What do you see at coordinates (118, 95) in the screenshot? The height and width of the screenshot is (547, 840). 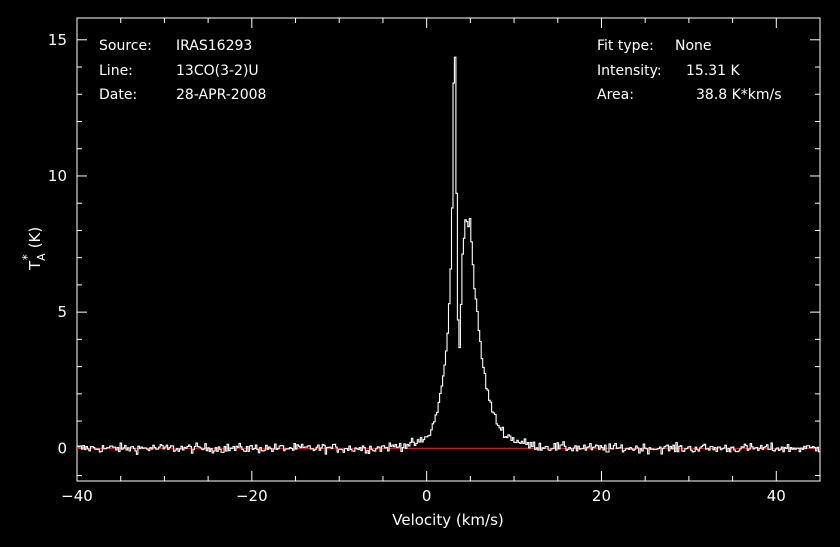 I see `date-label: Date:` at bounding box center [118, 95].